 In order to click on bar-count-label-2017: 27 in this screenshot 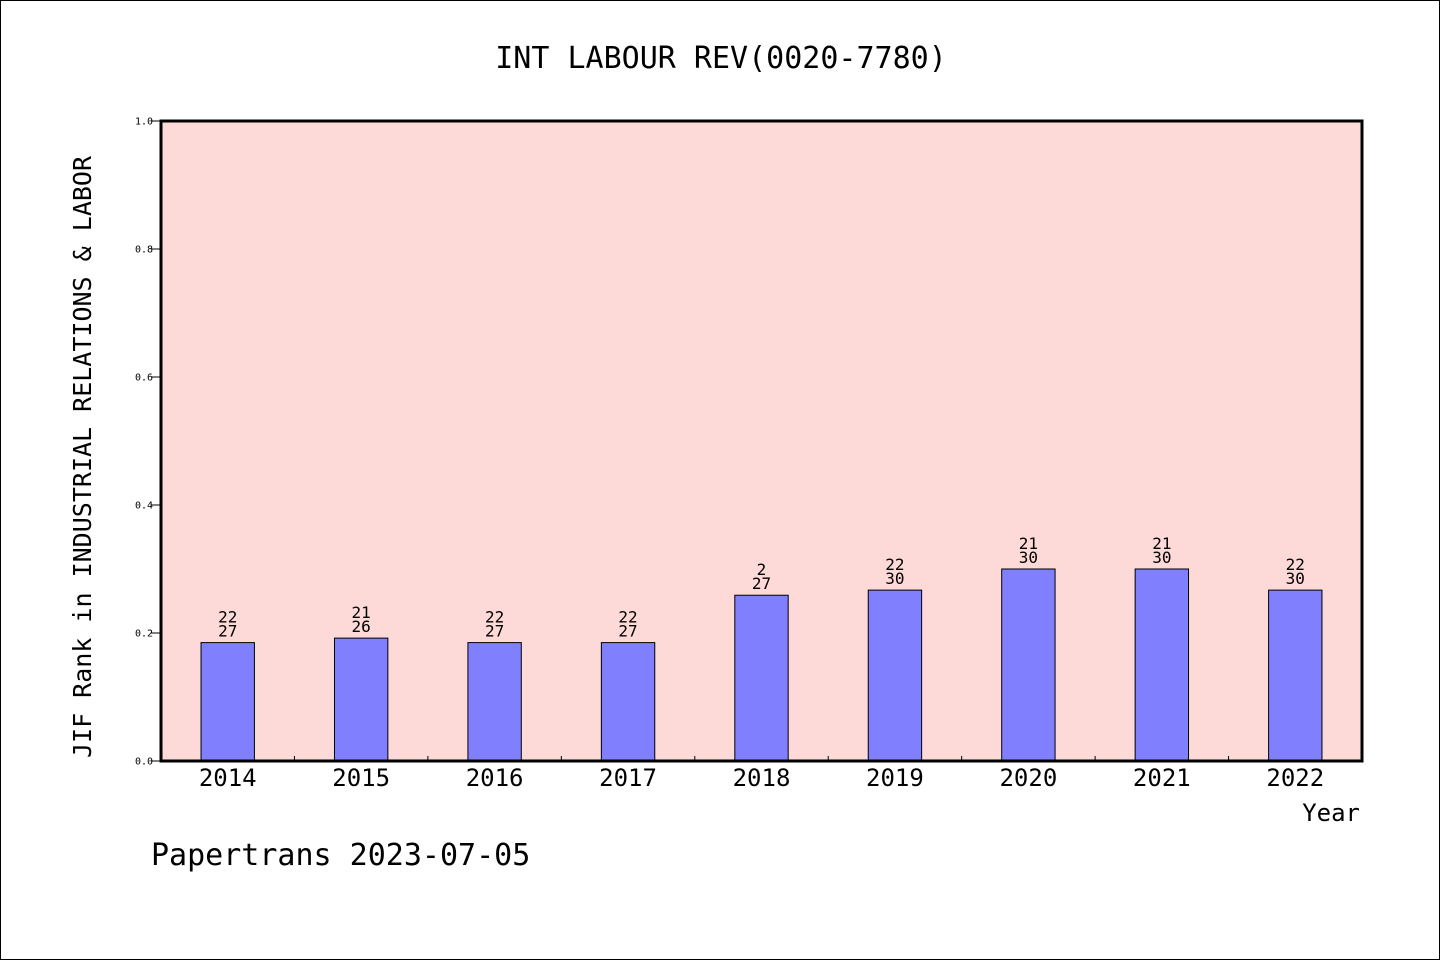, I will do `click(627, 631)`.